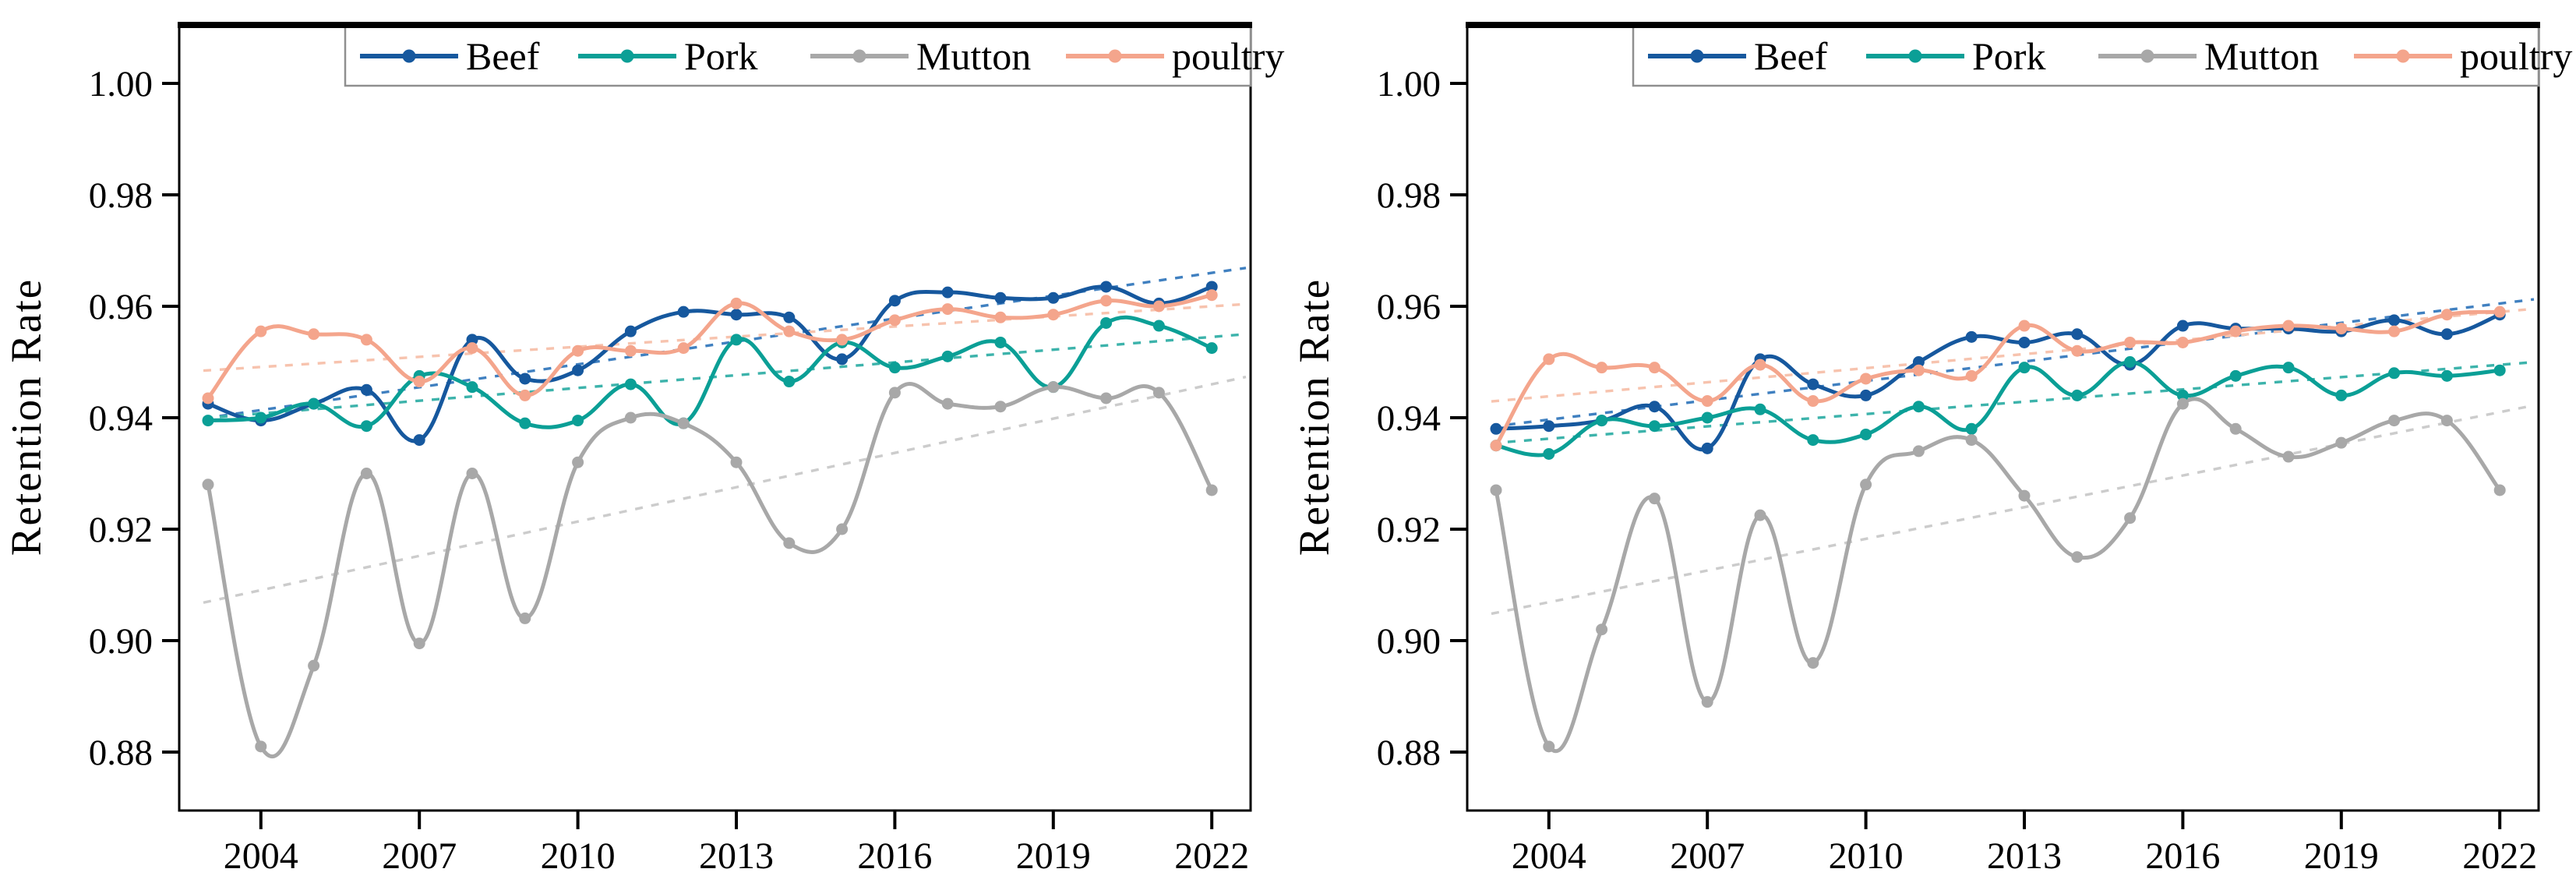  What do you see at coordinates (973, 56) in the screenshot?
I see `legend-label: Mutton` at bounding box center [973, 56].